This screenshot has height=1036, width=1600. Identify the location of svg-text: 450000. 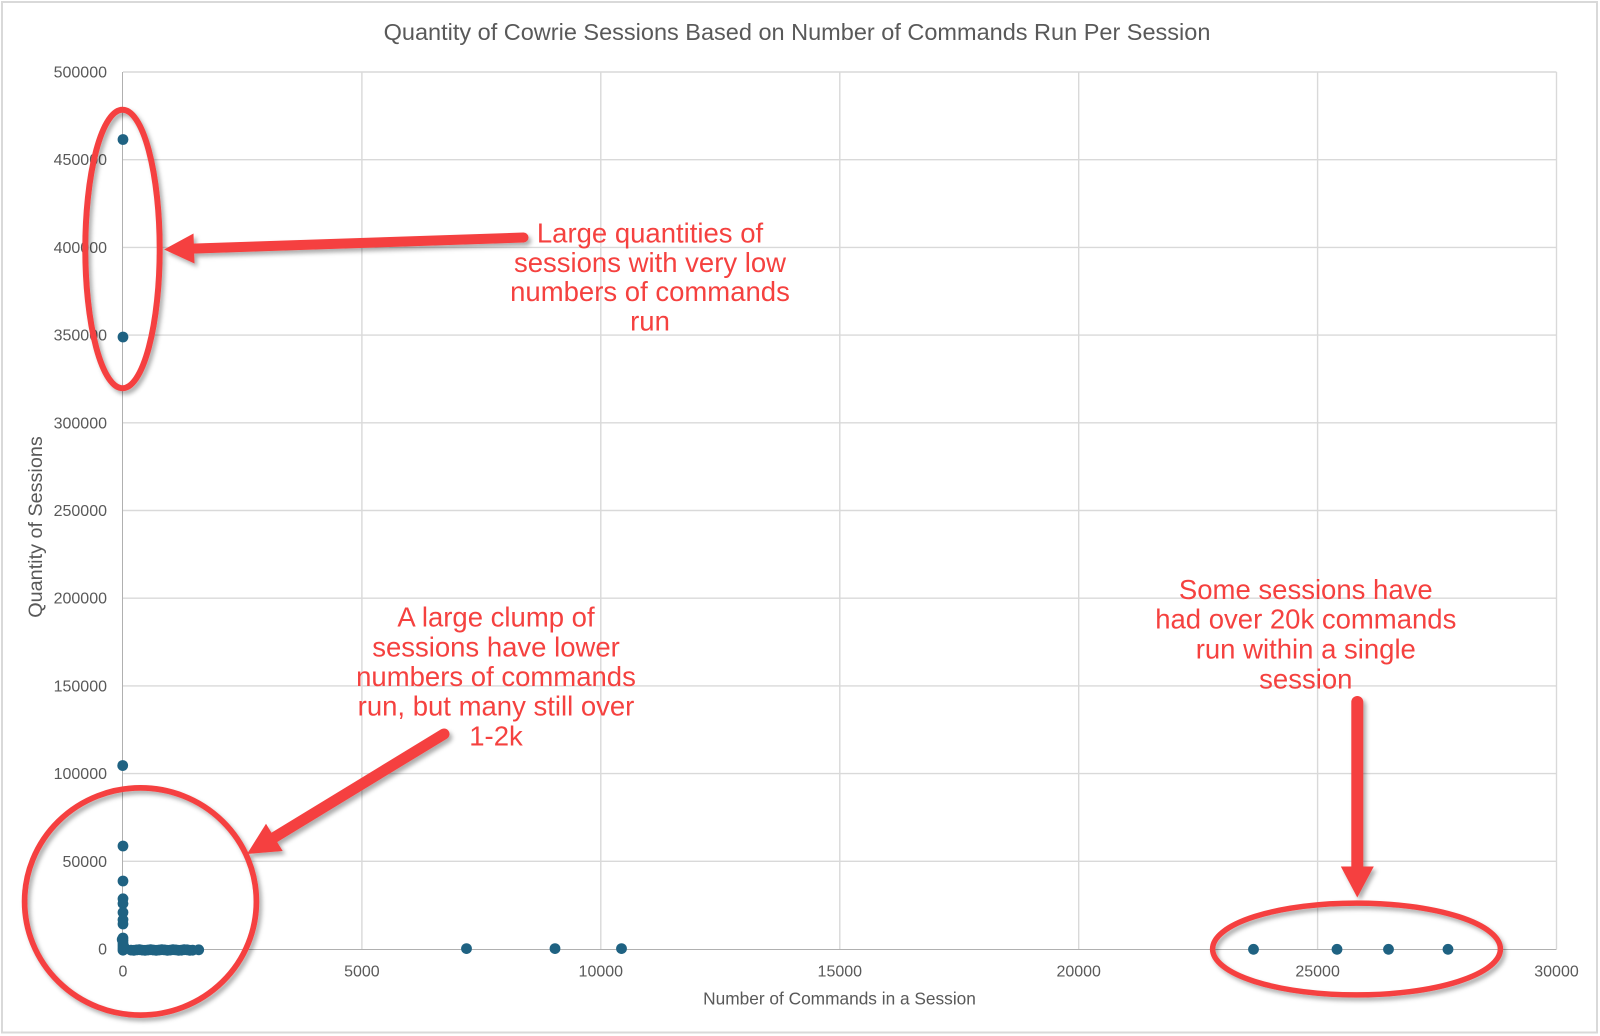
(80, 160).